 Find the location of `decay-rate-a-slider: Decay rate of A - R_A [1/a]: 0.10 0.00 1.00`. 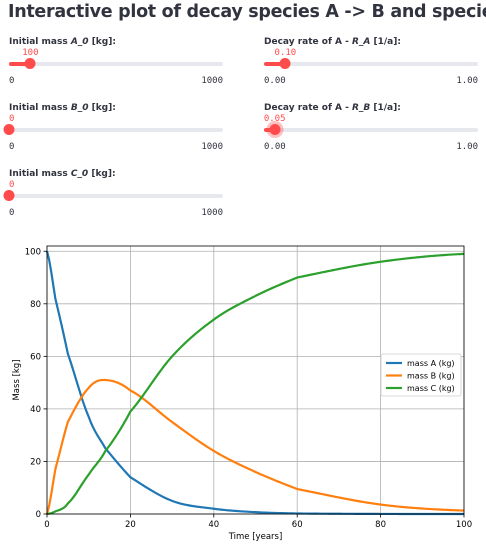

decay-rate-a-slider: Decay rate of A - R_A [1/a]: 0.10 0.00 1.00 is located at coordinates (371, 72).